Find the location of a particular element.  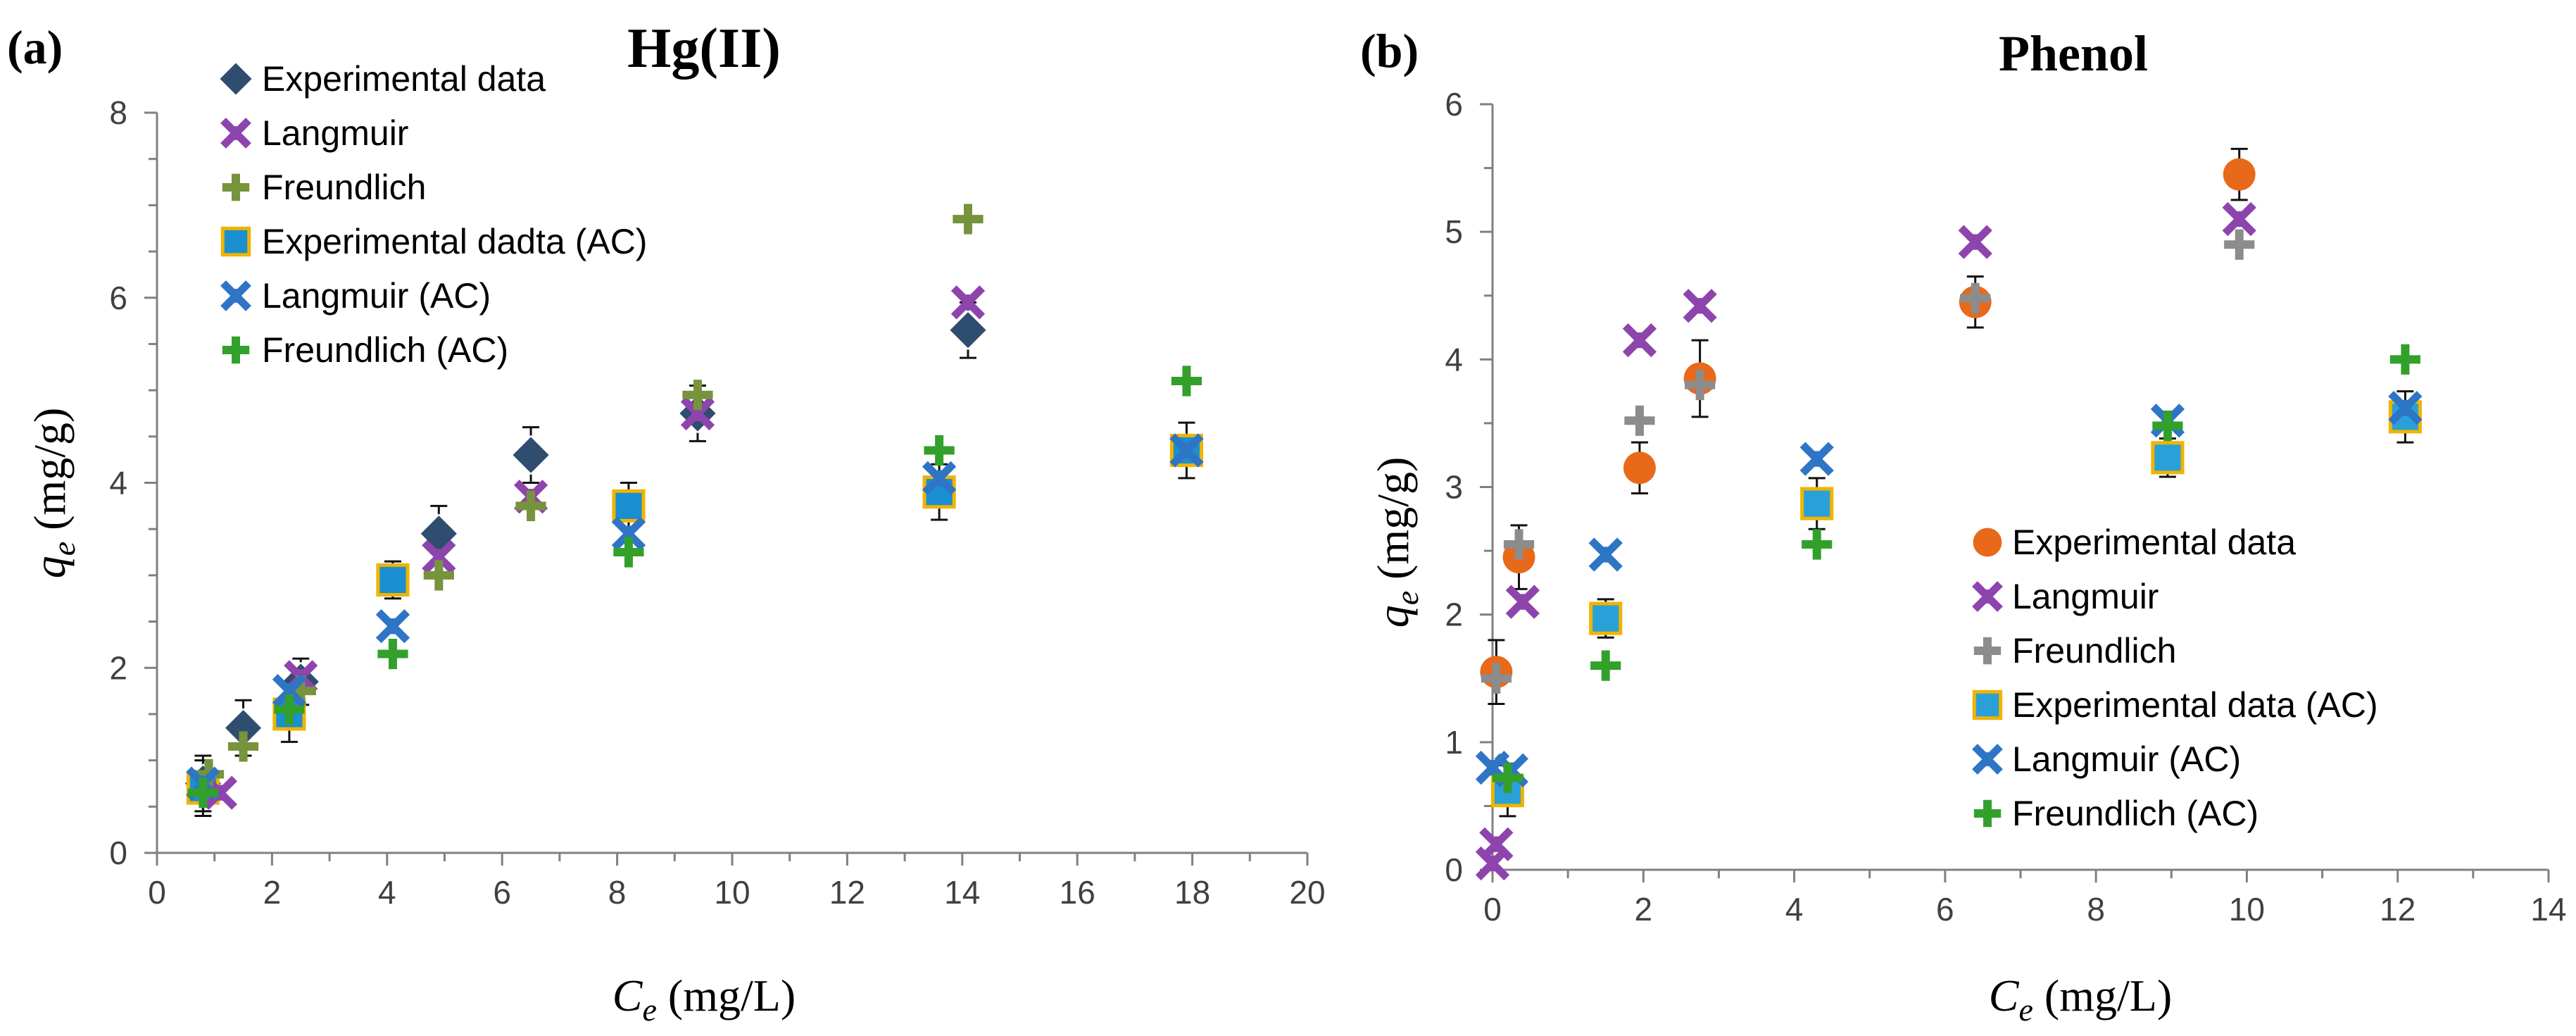

panel-b-y-tick-labels: 0 1 2 3 4 5 6 is located at coordinates (1454, 487).